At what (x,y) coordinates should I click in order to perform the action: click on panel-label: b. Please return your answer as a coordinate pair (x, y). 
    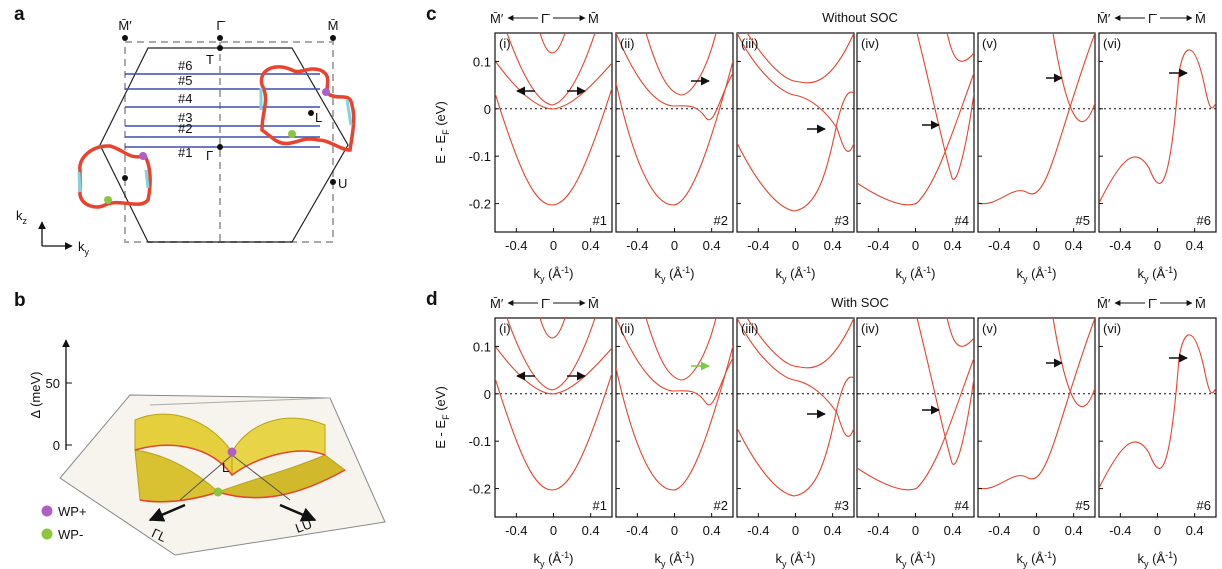
    Looking at the image, I should click on (20, 300).